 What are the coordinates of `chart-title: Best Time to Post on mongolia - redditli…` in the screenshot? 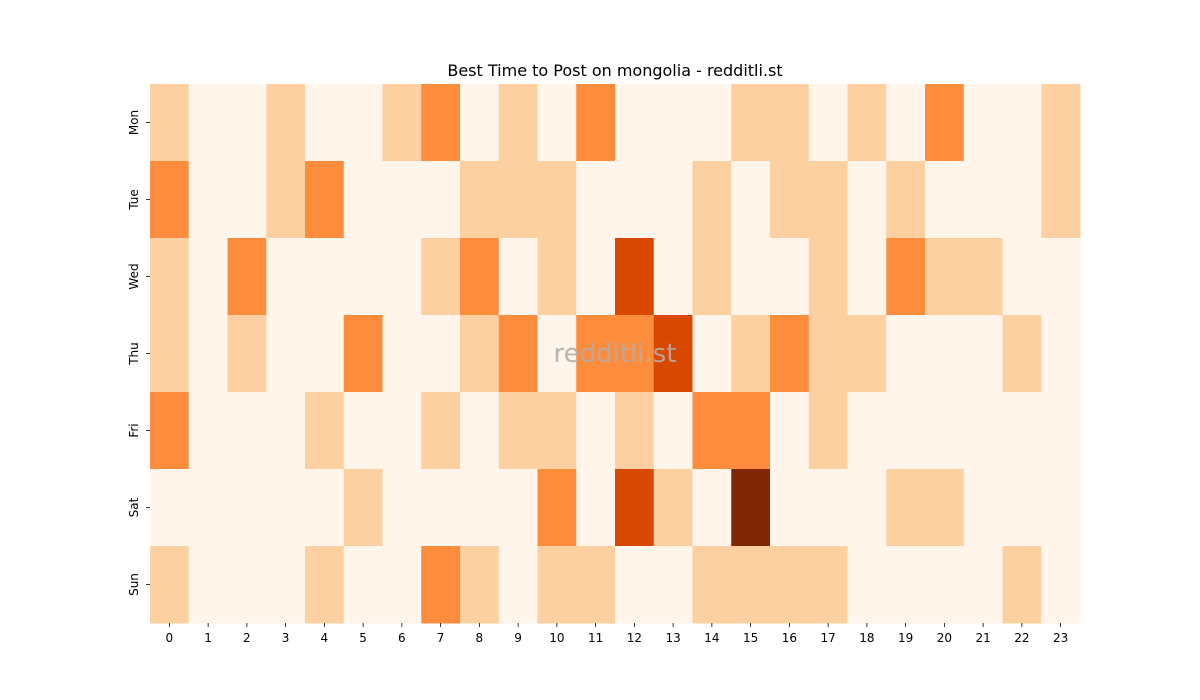 It's located at (614, 70).